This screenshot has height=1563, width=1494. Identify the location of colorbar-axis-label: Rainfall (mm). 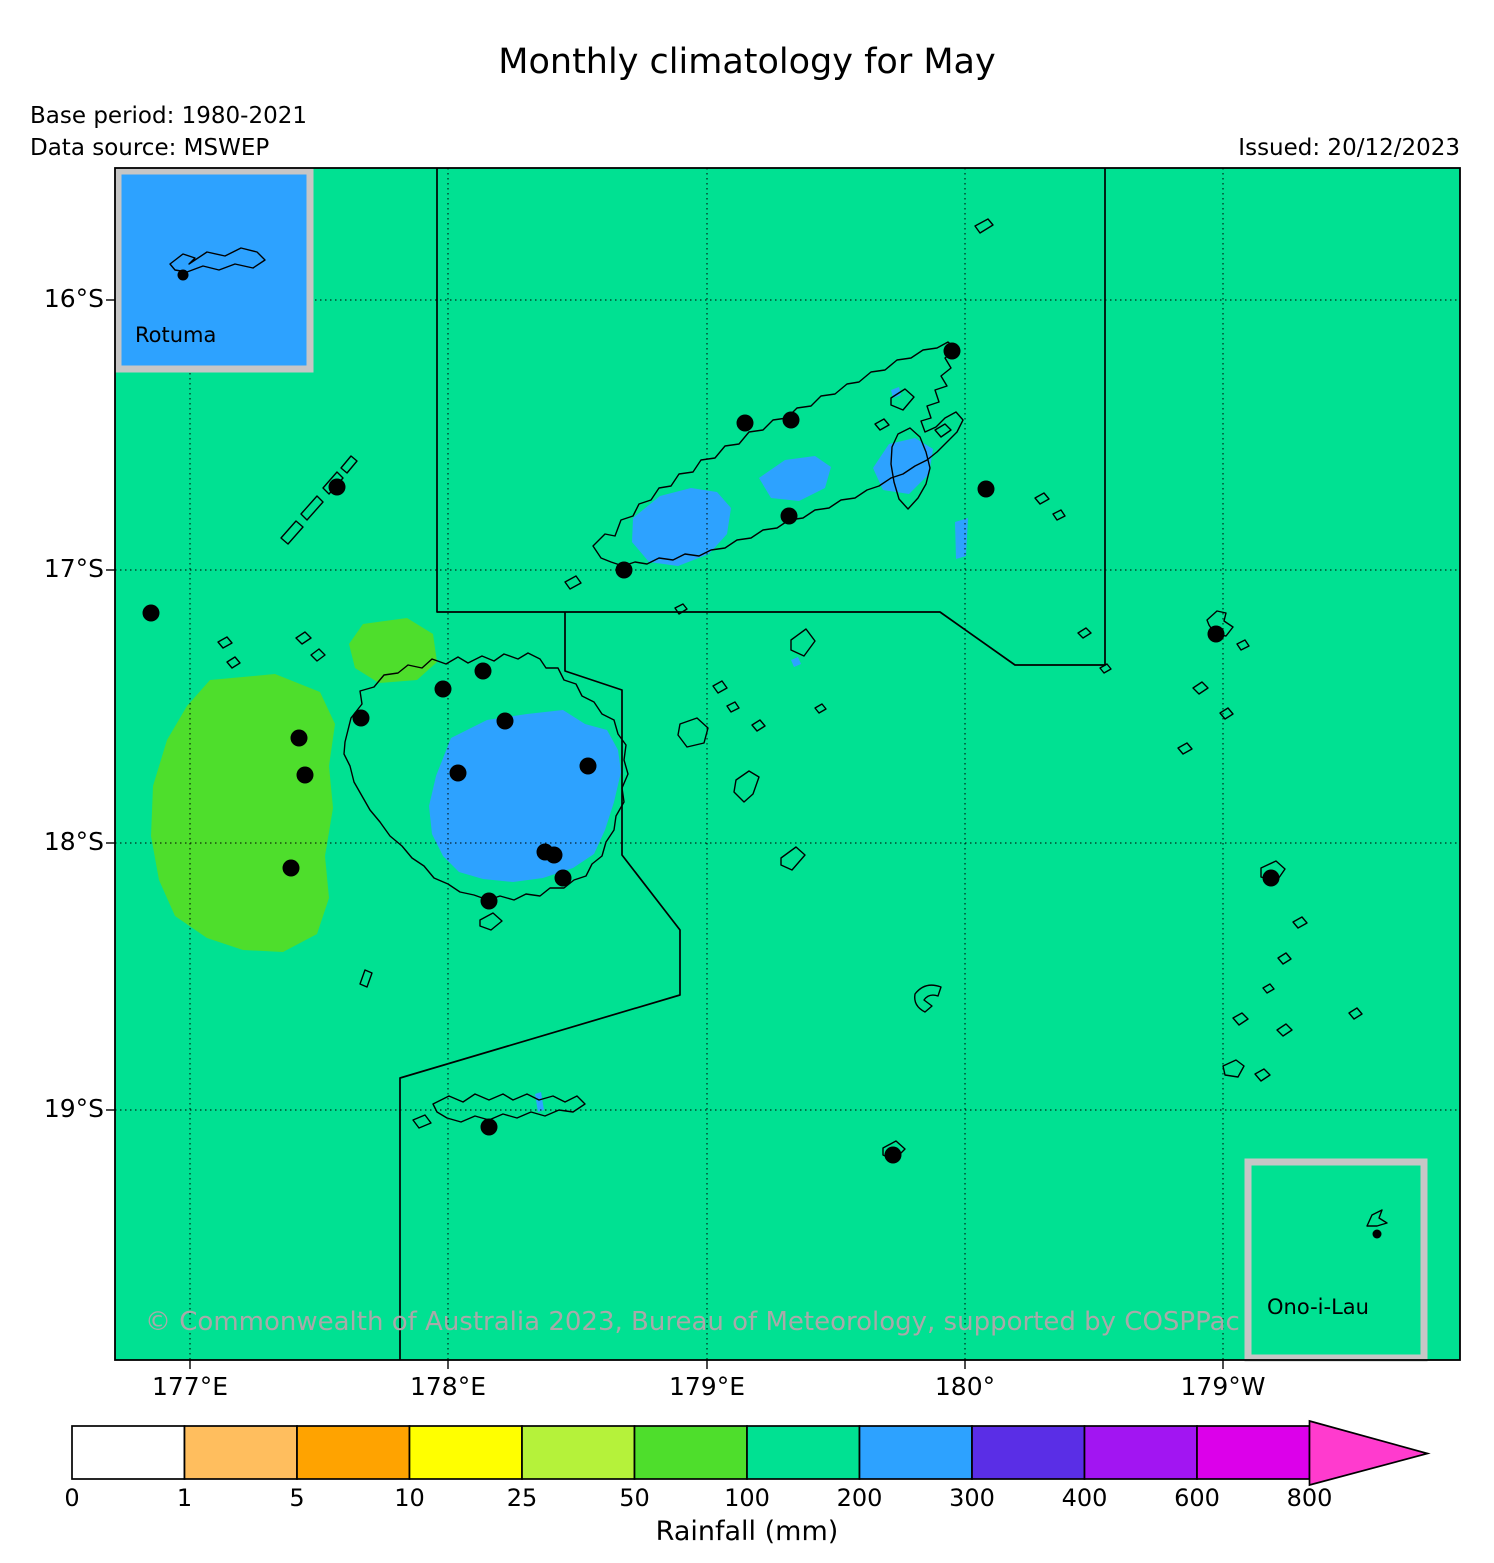
(747, 1531).